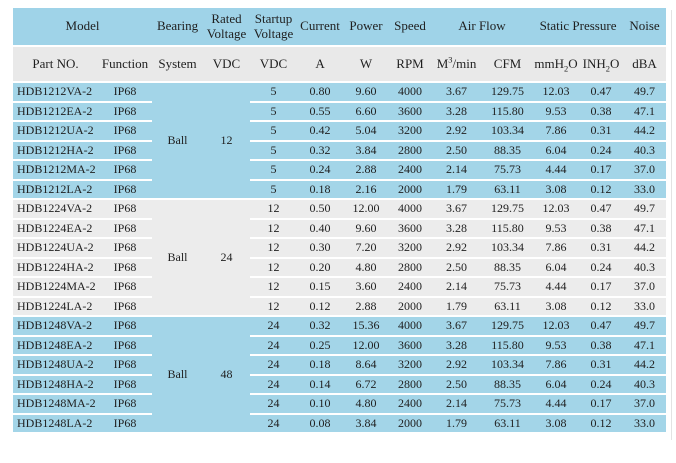 This screenshot has width=676, height=463. I want to click on col-header-air-flow: Air Flow, so click(482, 27).